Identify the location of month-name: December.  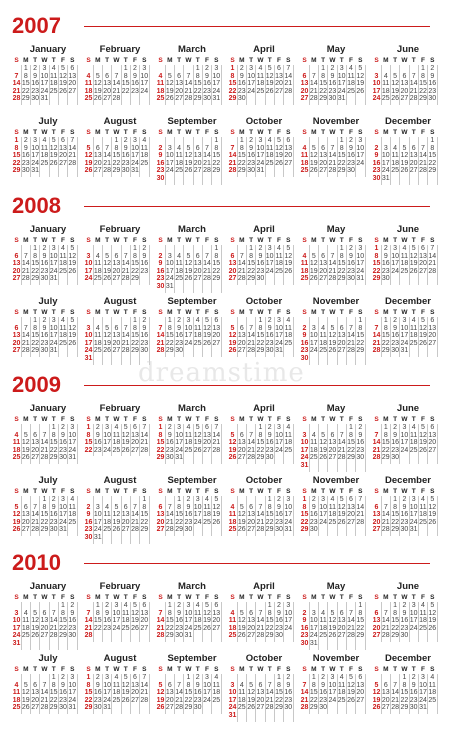
(408, 301).